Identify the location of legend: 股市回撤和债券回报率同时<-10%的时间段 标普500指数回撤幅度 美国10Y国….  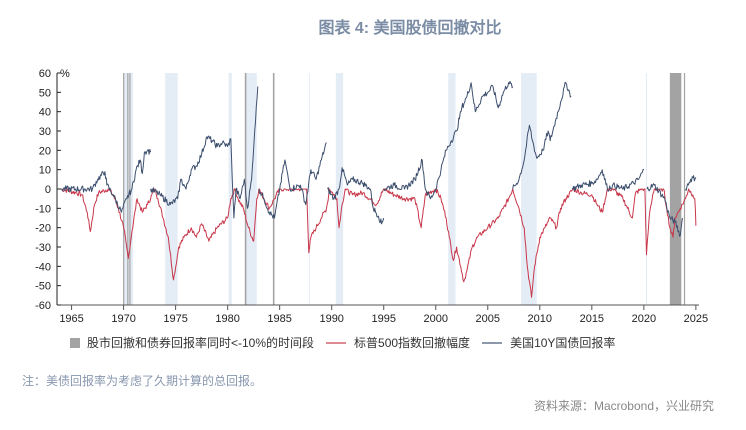
(342, 342).